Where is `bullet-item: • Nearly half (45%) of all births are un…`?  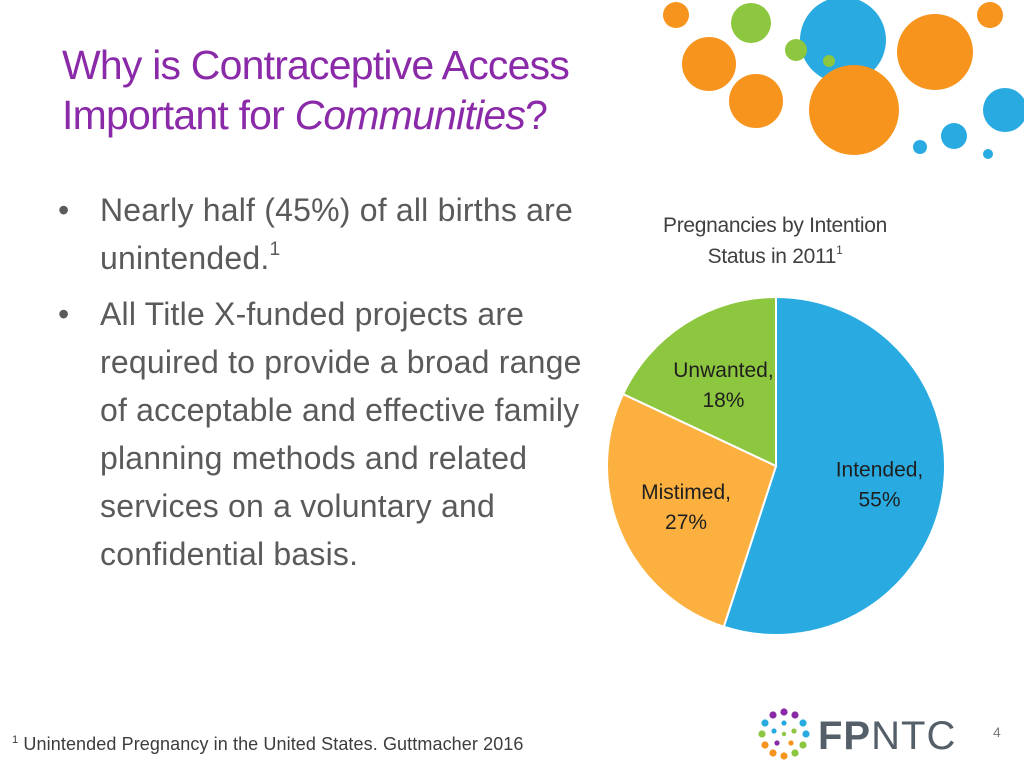
bullet-item: • Nearly half (45%) of all births are un… is located at coordinates (326, 234).